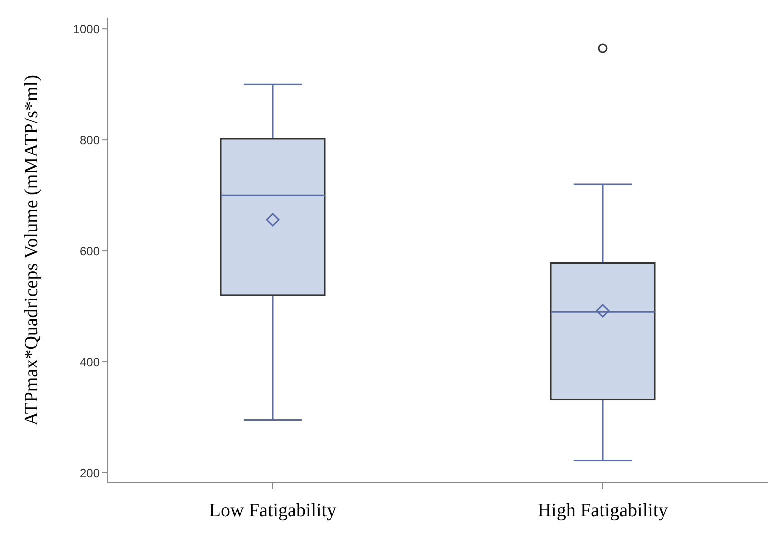 The width and height of the screenshot is (777, 551). Describe the element at coordinates (273, 511) in the screenshot. I see `x-tick-label: Low Fatigability` at that location.